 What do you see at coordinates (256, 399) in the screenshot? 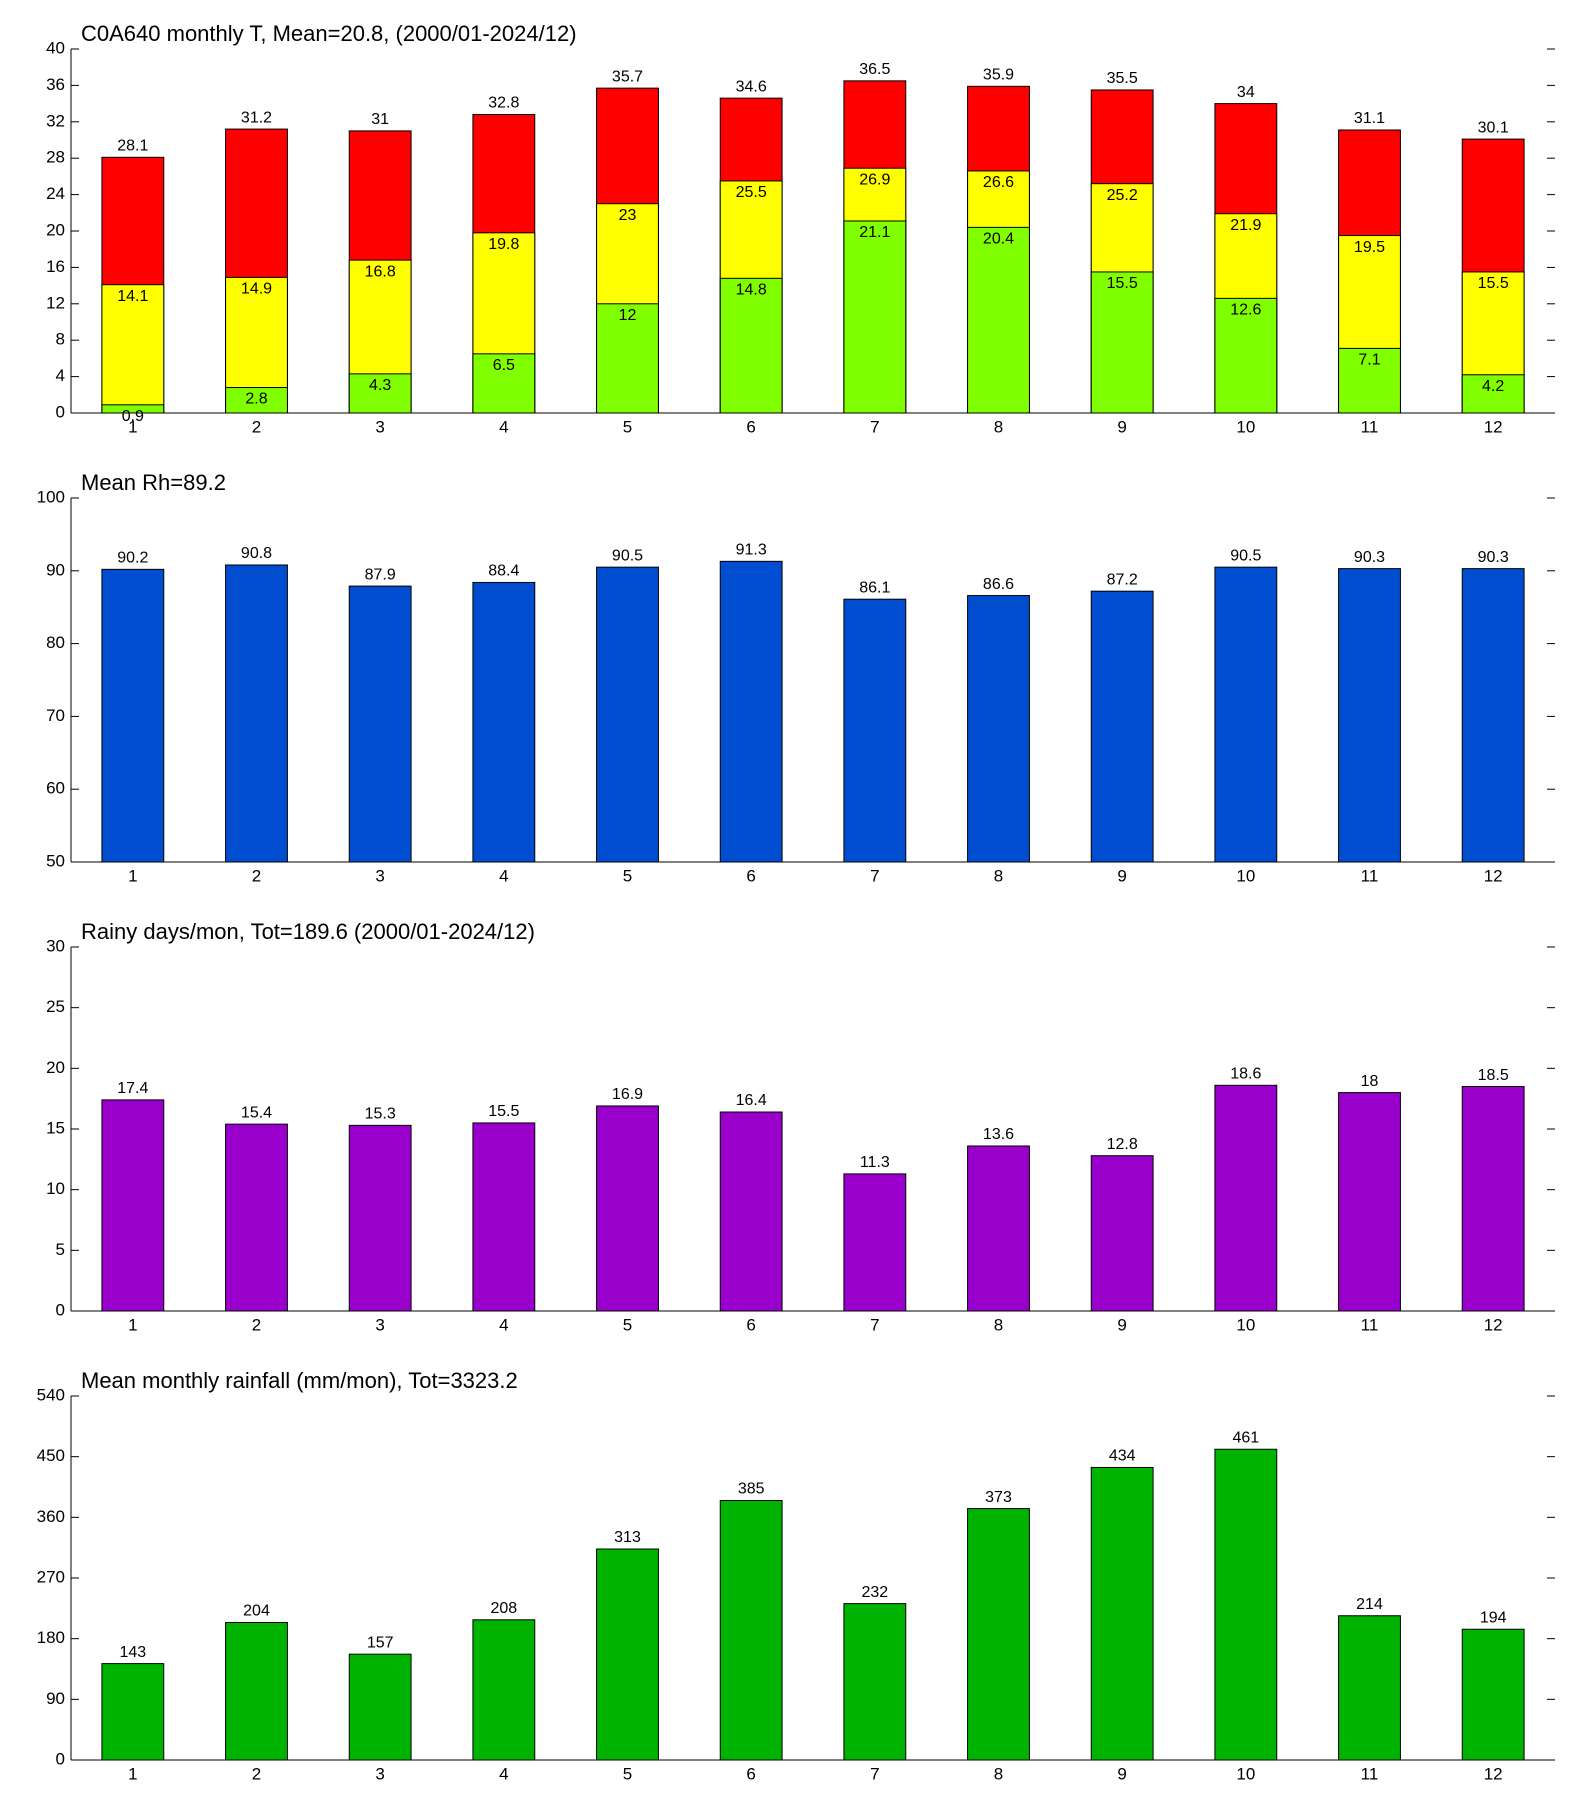
I see `value-label: 2.8` at bounding box center [256, 399].